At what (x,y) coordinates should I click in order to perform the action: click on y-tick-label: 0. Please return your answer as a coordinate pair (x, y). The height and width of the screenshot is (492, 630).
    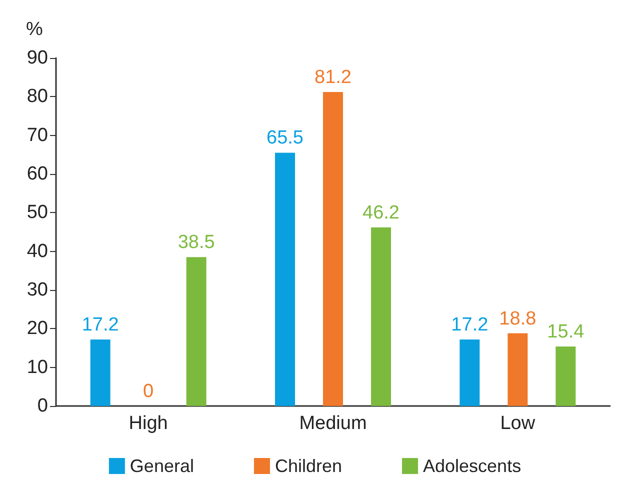
    Looking at the image, I should click on (42, 406).